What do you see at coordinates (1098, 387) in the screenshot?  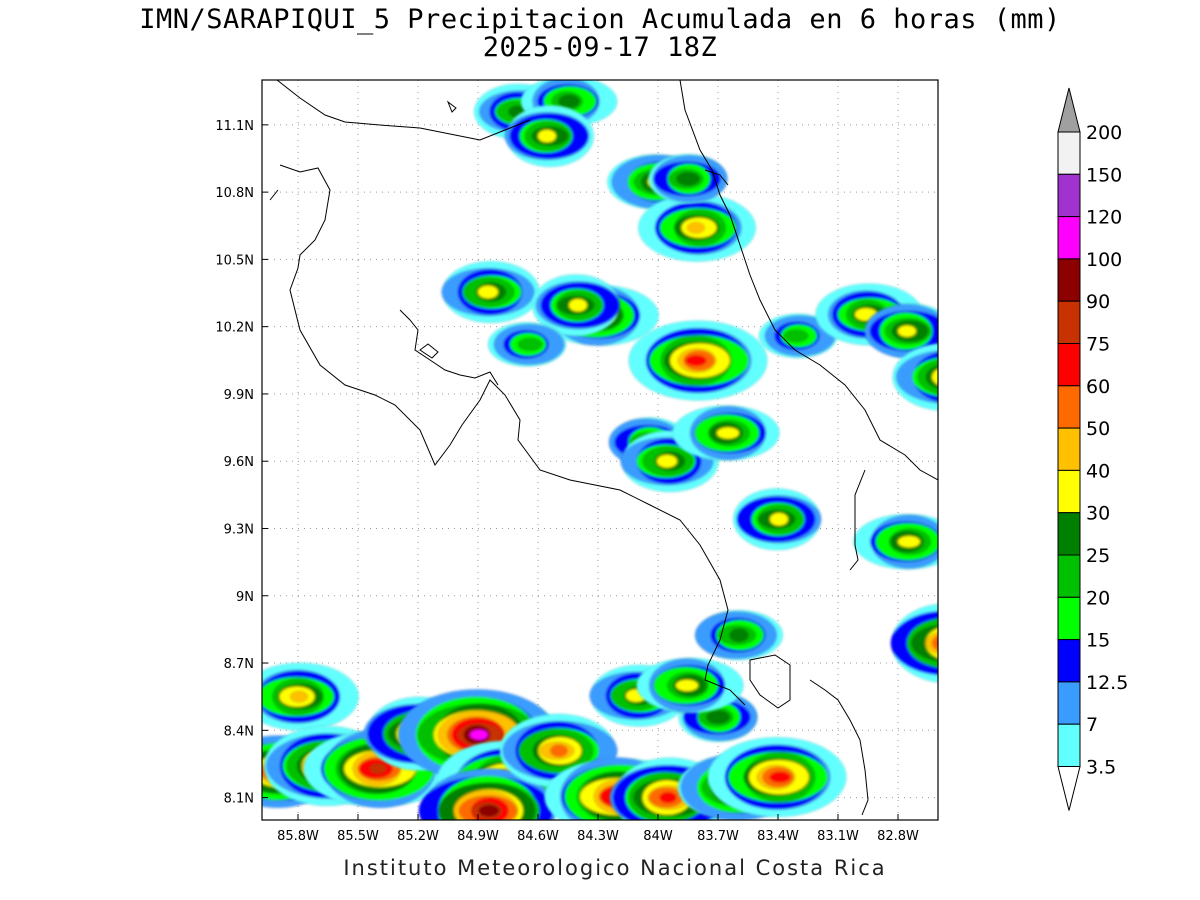 I see `colorbar-label: 60` at bounding box center [1098, 387].